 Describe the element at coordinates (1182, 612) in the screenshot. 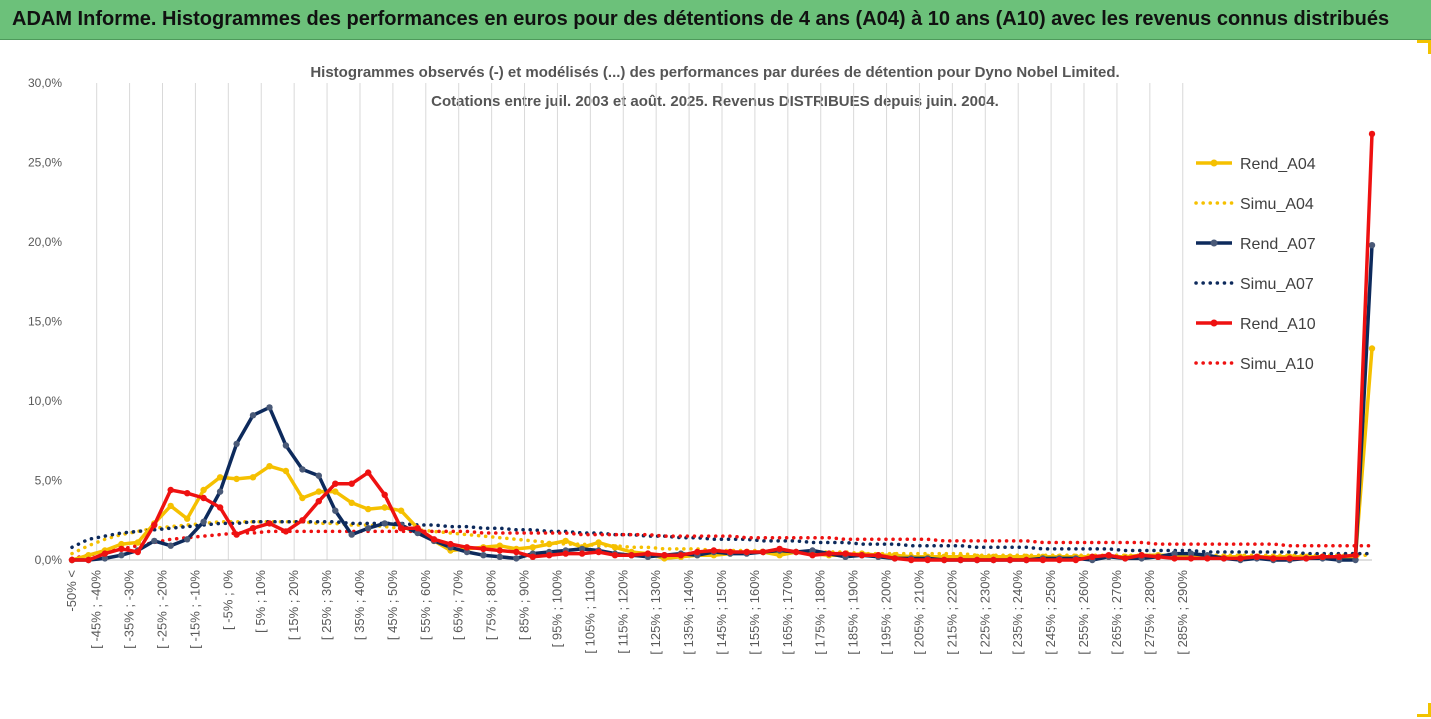

I see `x-tick-label: [ 285% ; 290%` at that location.